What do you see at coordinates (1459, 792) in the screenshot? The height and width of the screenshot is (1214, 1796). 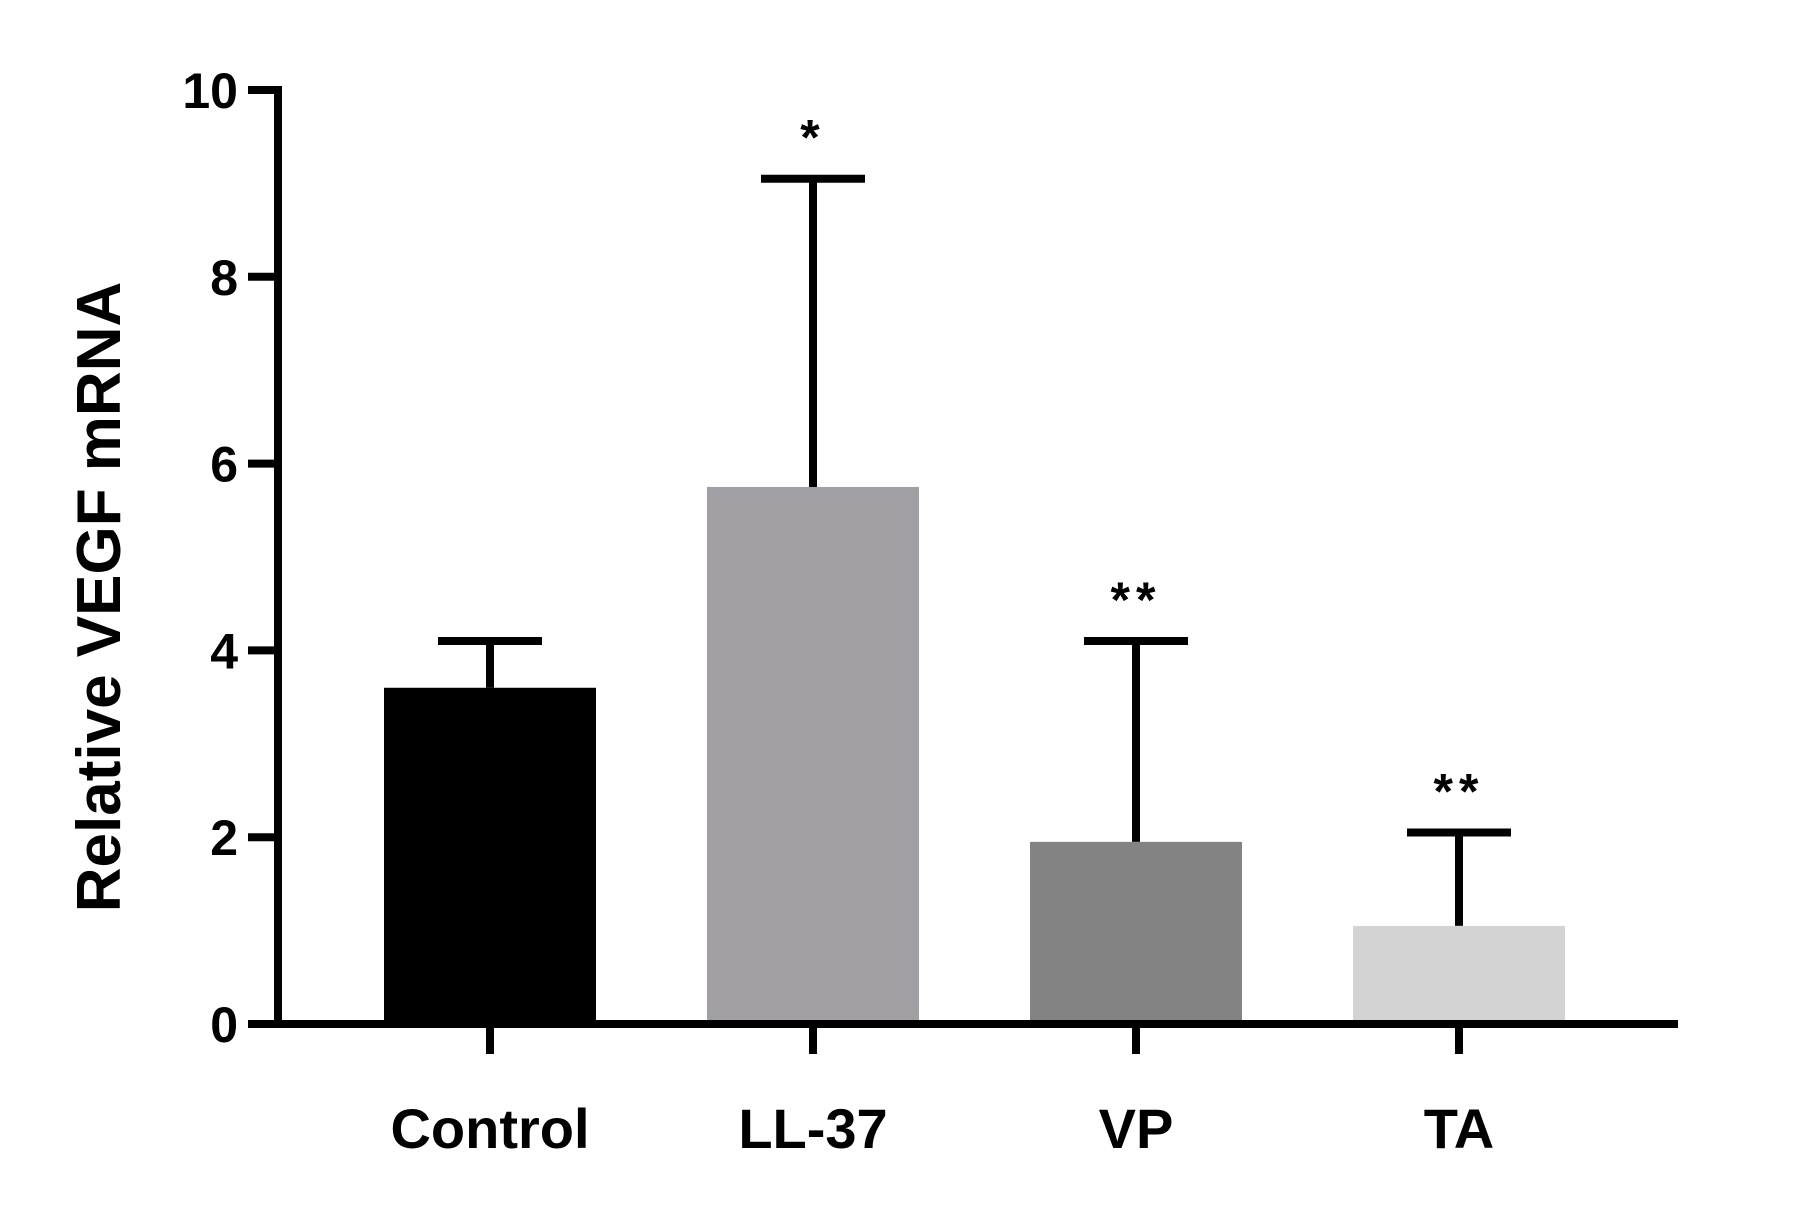 I see `significance-marker-ta: **` at bounding box center [1459, 792].